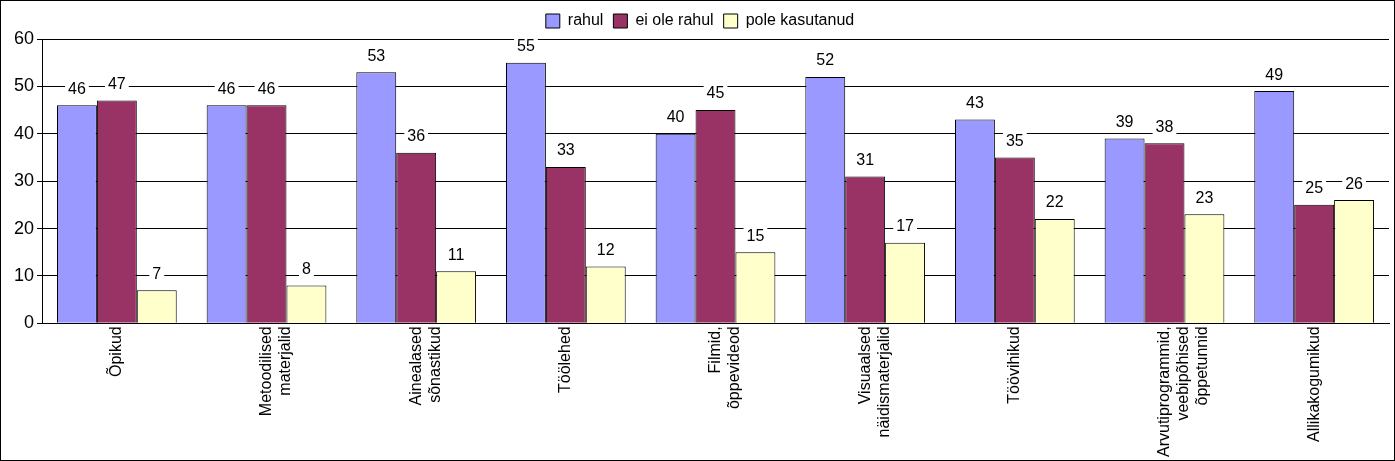 The image size is (1395, 461). I want to click on x-tick-label: Allikakogumikud, so click(1313, 384).